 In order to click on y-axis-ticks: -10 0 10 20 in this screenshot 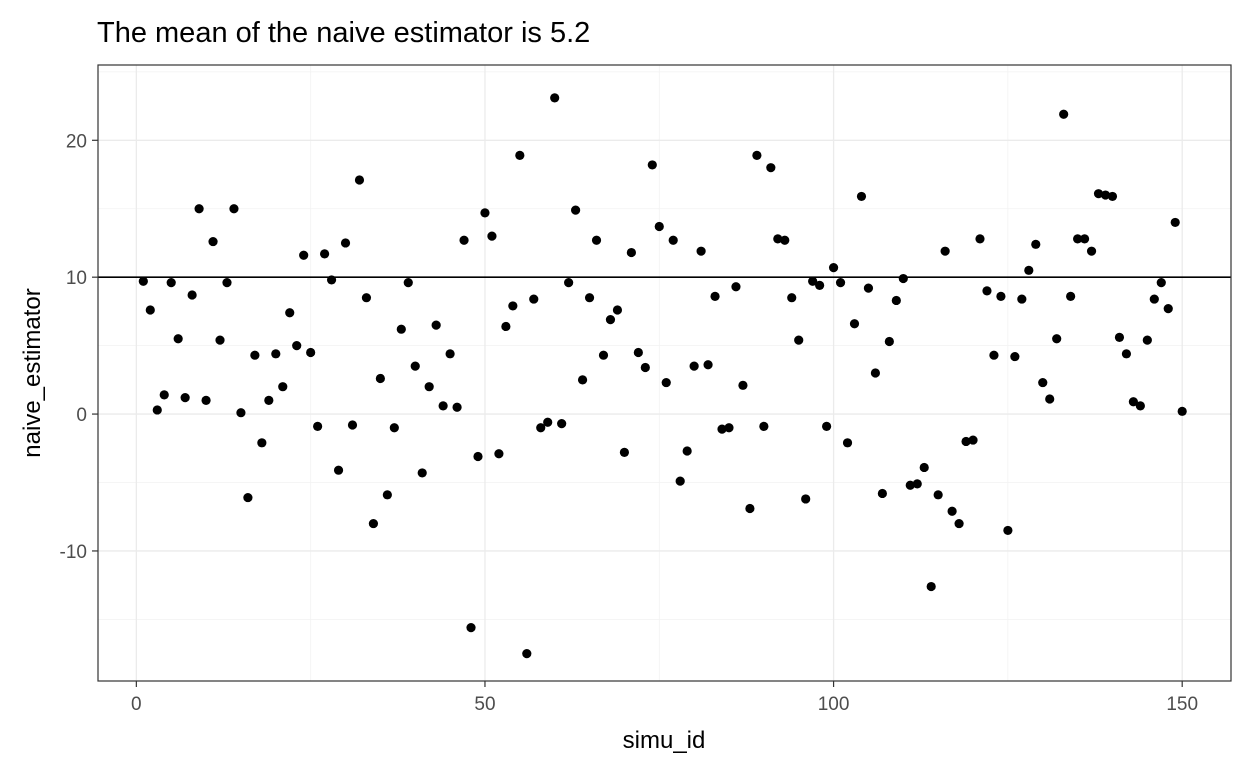, I will do `click(79, 347)`.